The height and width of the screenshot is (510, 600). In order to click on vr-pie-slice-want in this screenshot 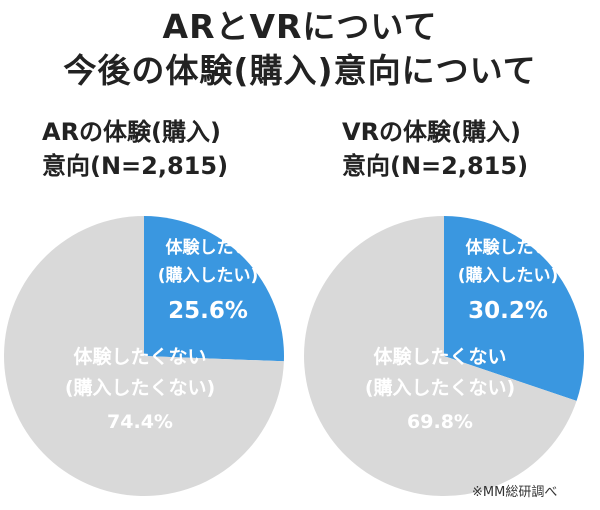, I will do `click(514, 308)`.